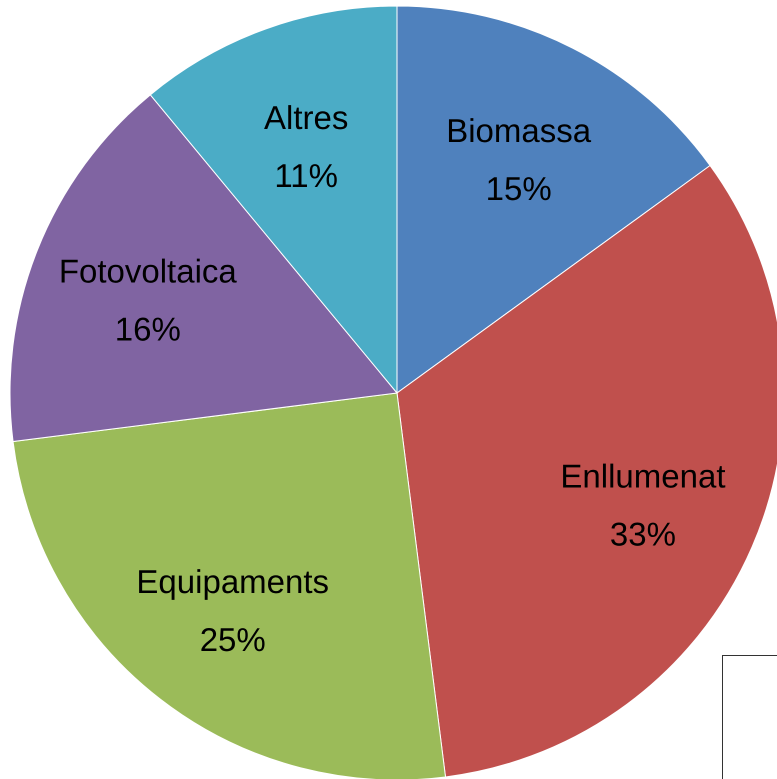 Image resolution: width=777 pixels, height=779 pixels. I want to click on slice-label: Altres, so click(306, 117).